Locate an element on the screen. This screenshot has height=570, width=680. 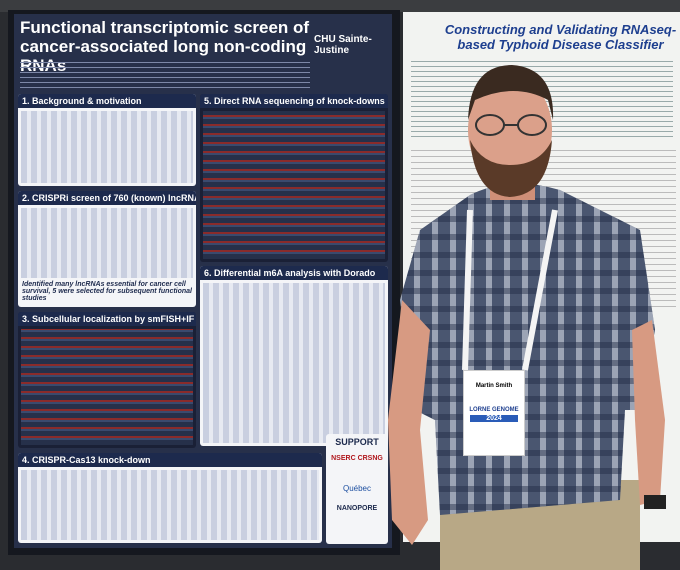
glasses is located at coordinates (511, 125).